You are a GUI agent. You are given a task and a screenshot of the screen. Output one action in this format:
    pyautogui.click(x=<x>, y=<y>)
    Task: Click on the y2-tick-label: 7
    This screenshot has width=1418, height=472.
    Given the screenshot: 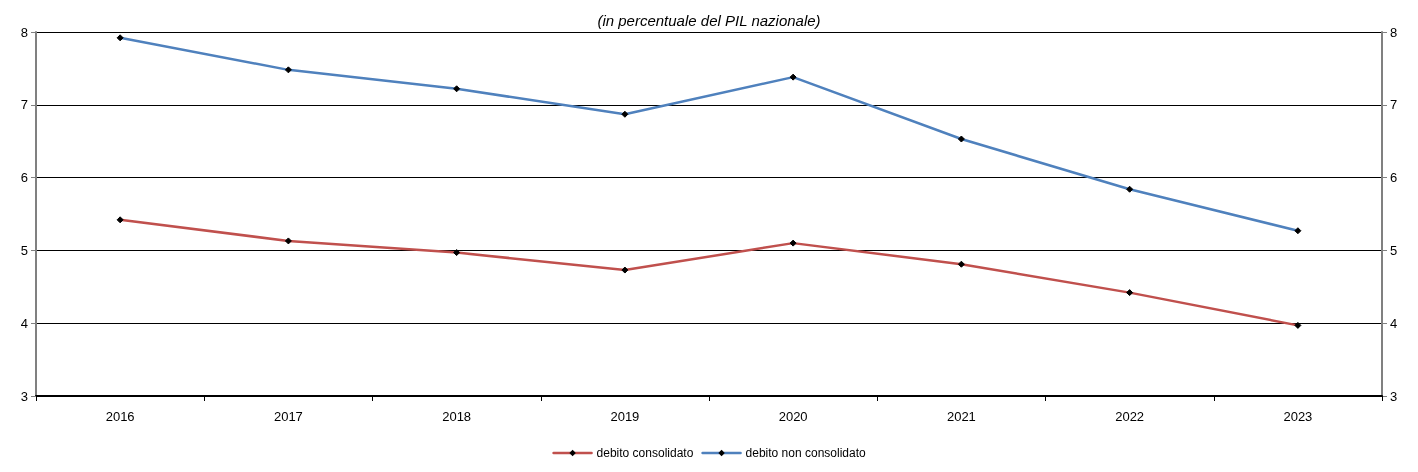 What is the action you would take?
    pyautogui.click(x=1394, y=105)
    